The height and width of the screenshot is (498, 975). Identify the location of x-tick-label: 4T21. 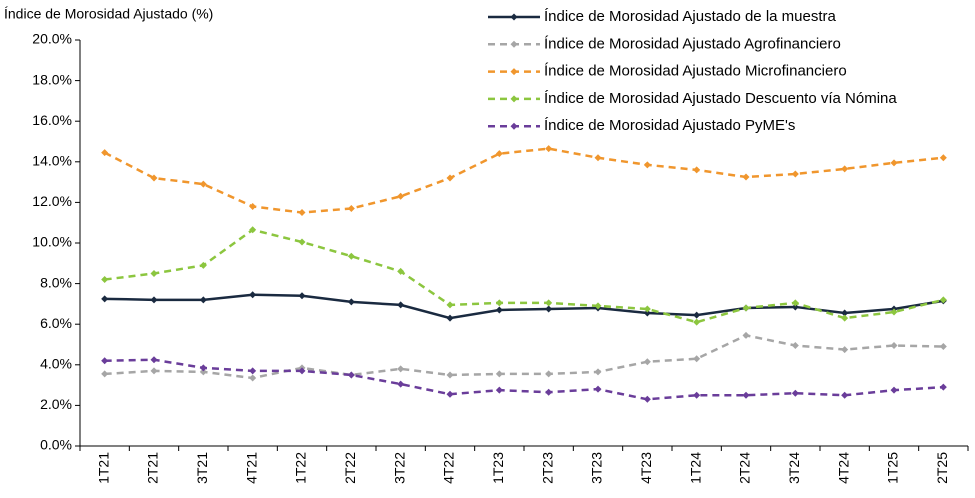
(251, 468).